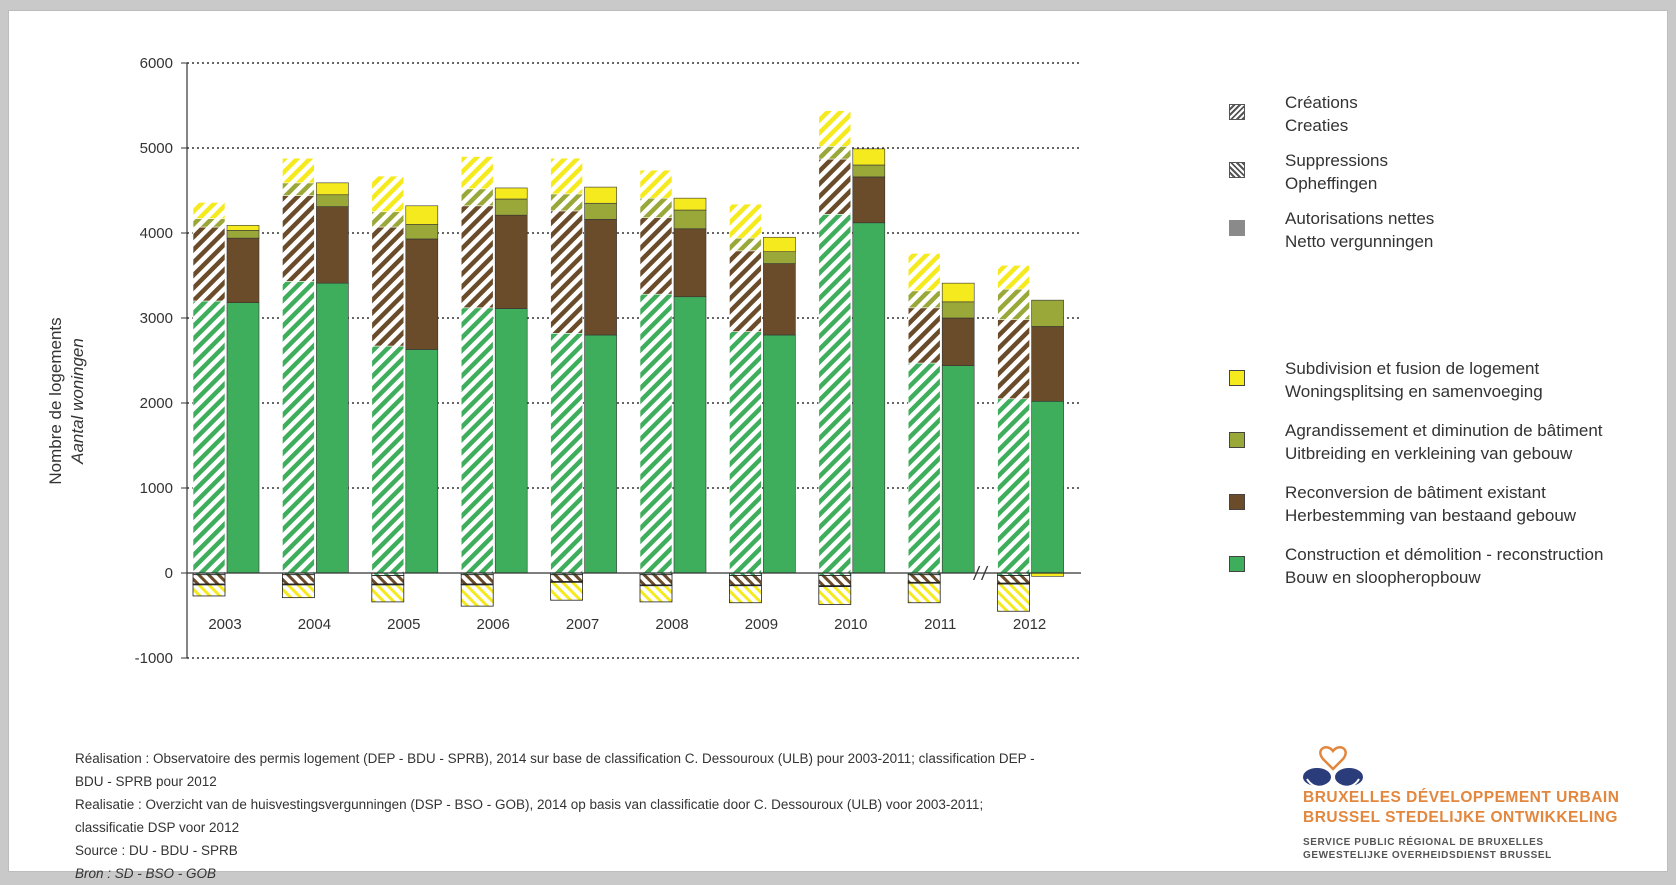  I want to click on x-tick-label: 2007, so click(582, 624).